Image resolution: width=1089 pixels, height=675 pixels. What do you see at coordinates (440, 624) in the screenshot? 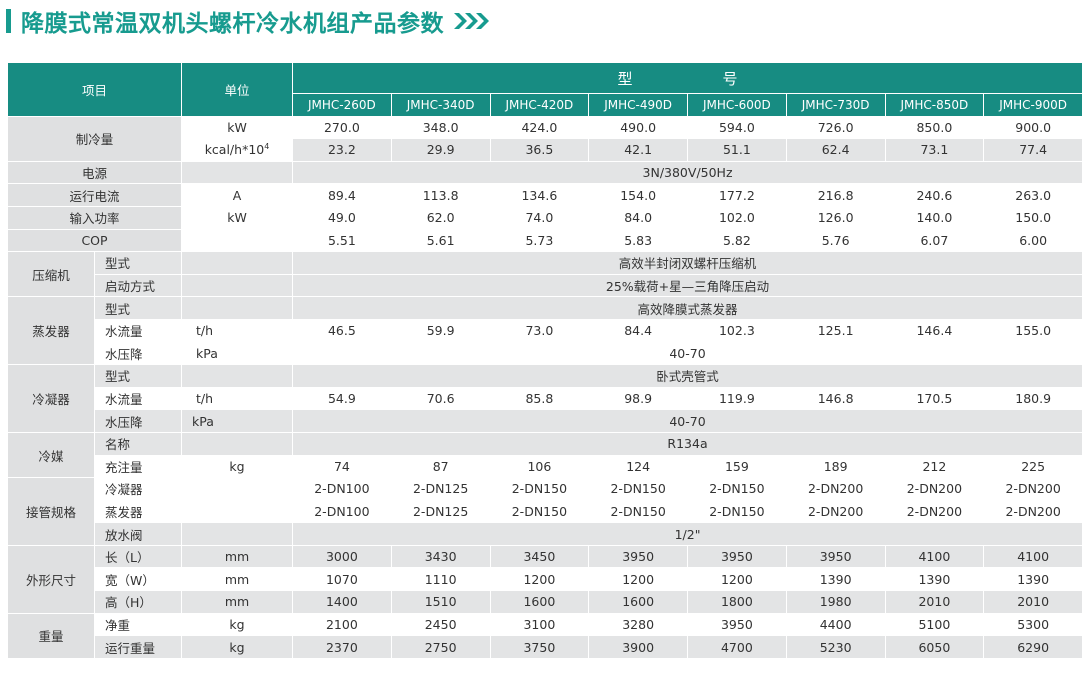
I see `net-weight-cell: 2450` at bounding box center [440, 624].